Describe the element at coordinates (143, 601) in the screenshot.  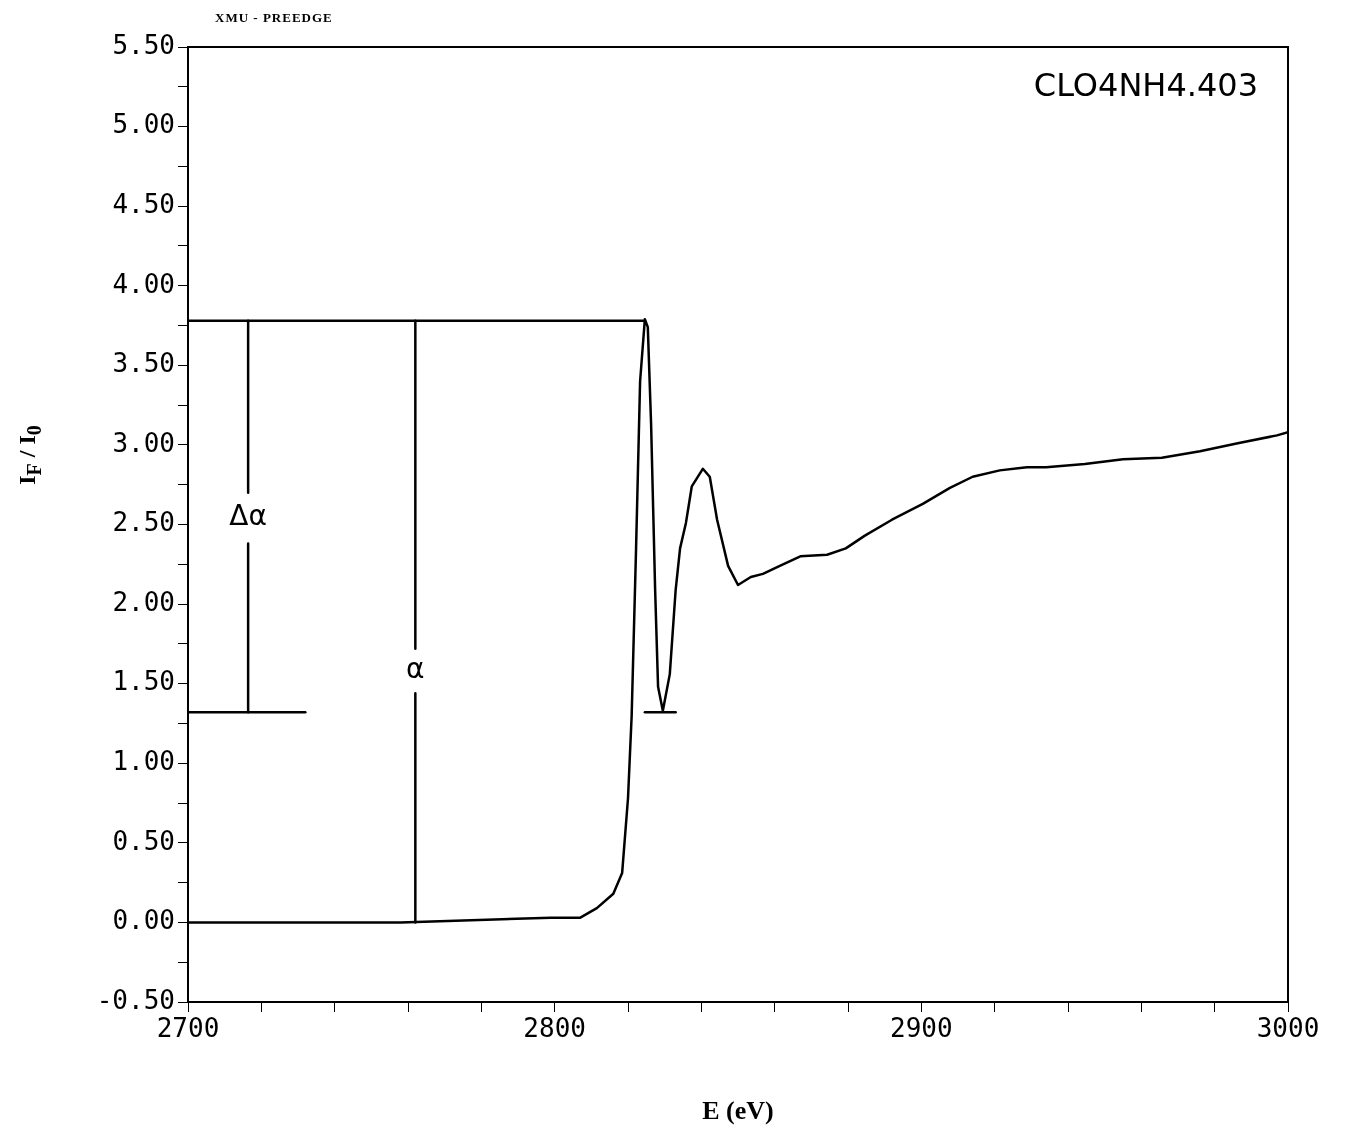
I see `y-tick-label: 2.00` at that location.